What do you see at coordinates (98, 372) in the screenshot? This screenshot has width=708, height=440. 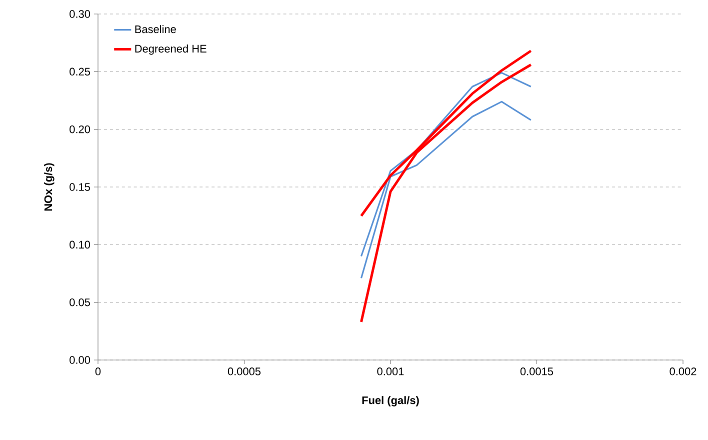 I see `x-tick-label: 0` at bounding box center [98, 372].